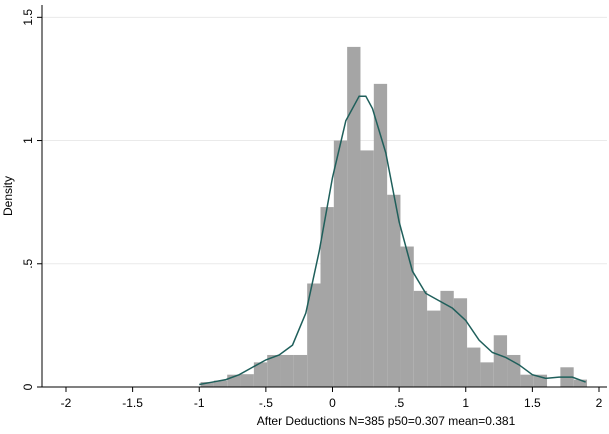 The image size is (609, 434). I want to click on y-axis-title: Density, so click(8, 196).